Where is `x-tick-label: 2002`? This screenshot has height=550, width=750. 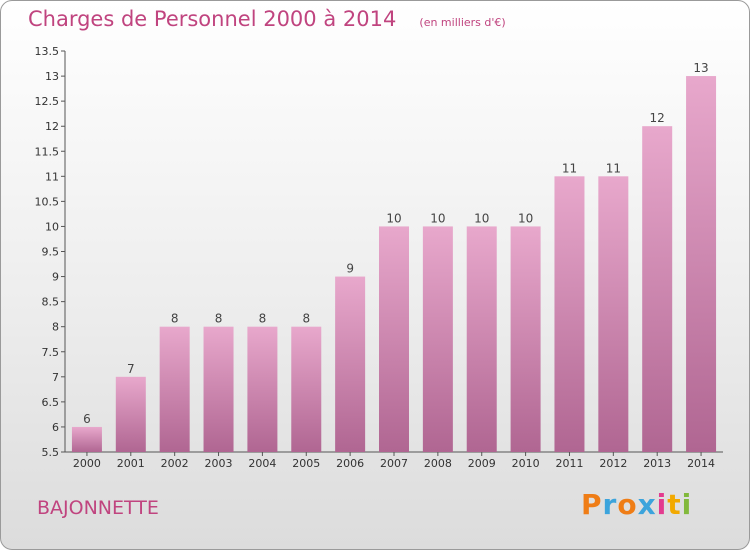 x-tick-label: 2002 is located at coordinates (175, 463).